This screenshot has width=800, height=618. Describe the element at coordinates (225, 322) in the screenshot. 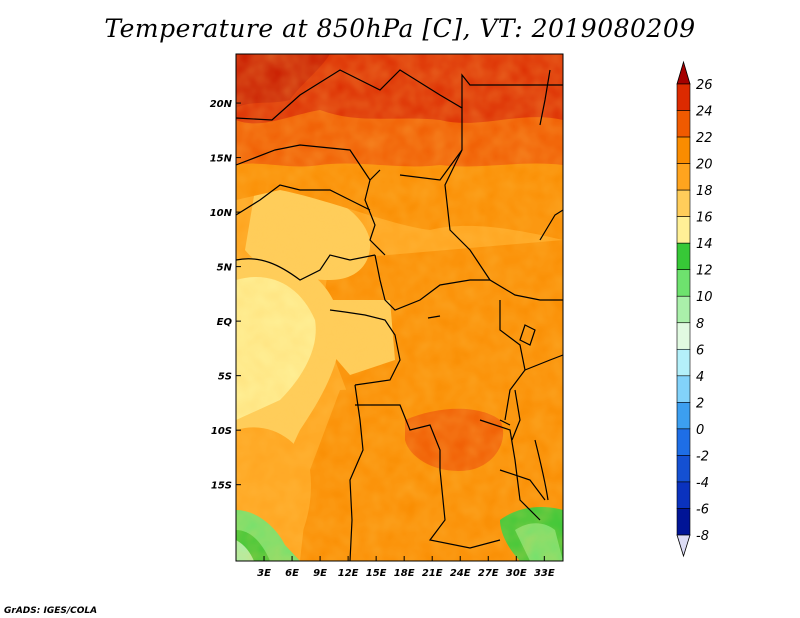

I see `y-tick-label: EQ` at that location.